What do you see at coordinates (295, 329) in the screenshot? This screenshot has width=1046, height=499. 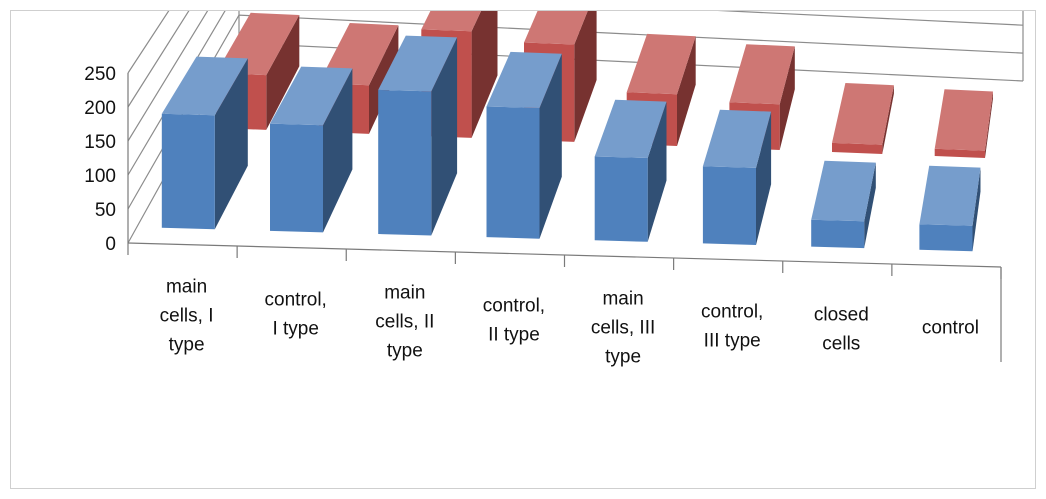 I see `x-category-label-line: I type` at bounding box center [295, 329].